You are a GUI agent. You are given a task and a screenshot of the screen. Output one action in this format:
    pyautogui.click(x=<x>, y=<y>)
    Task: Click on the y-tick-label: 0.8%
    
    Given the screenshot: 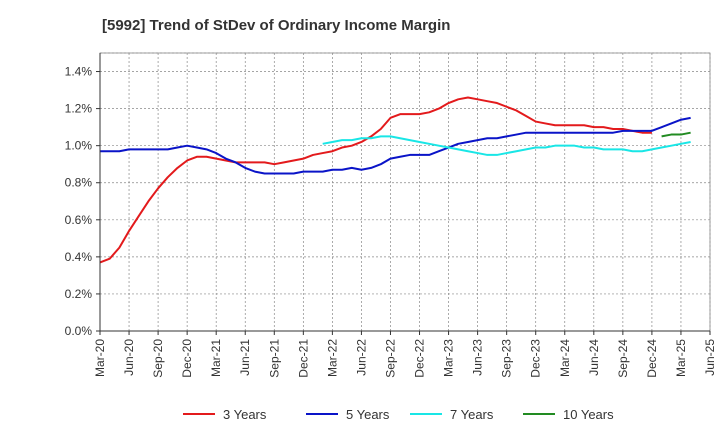 What is the action you would take?
    pyautogui.click(x=79, y=183)
    